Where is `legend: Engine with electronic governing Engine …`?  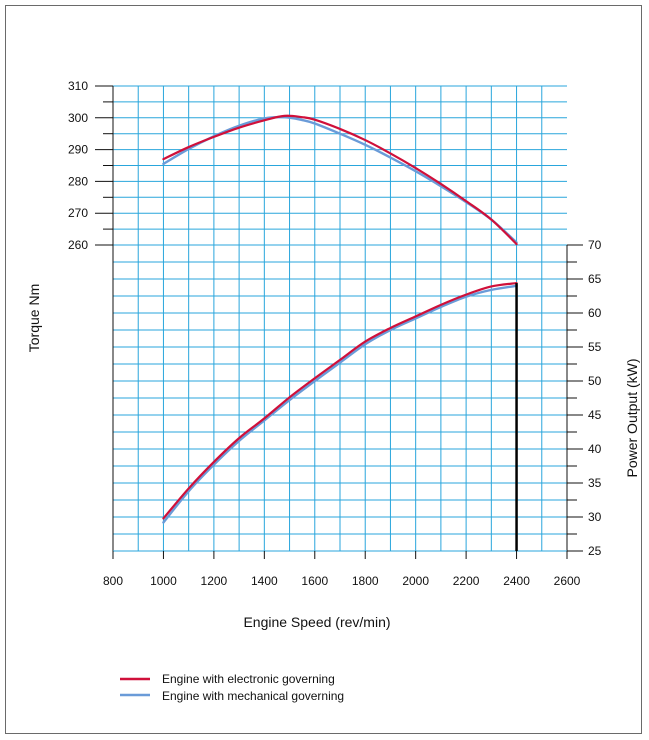 legend: Engine with electronic governing Engine … is located at coordinates (232, 687).